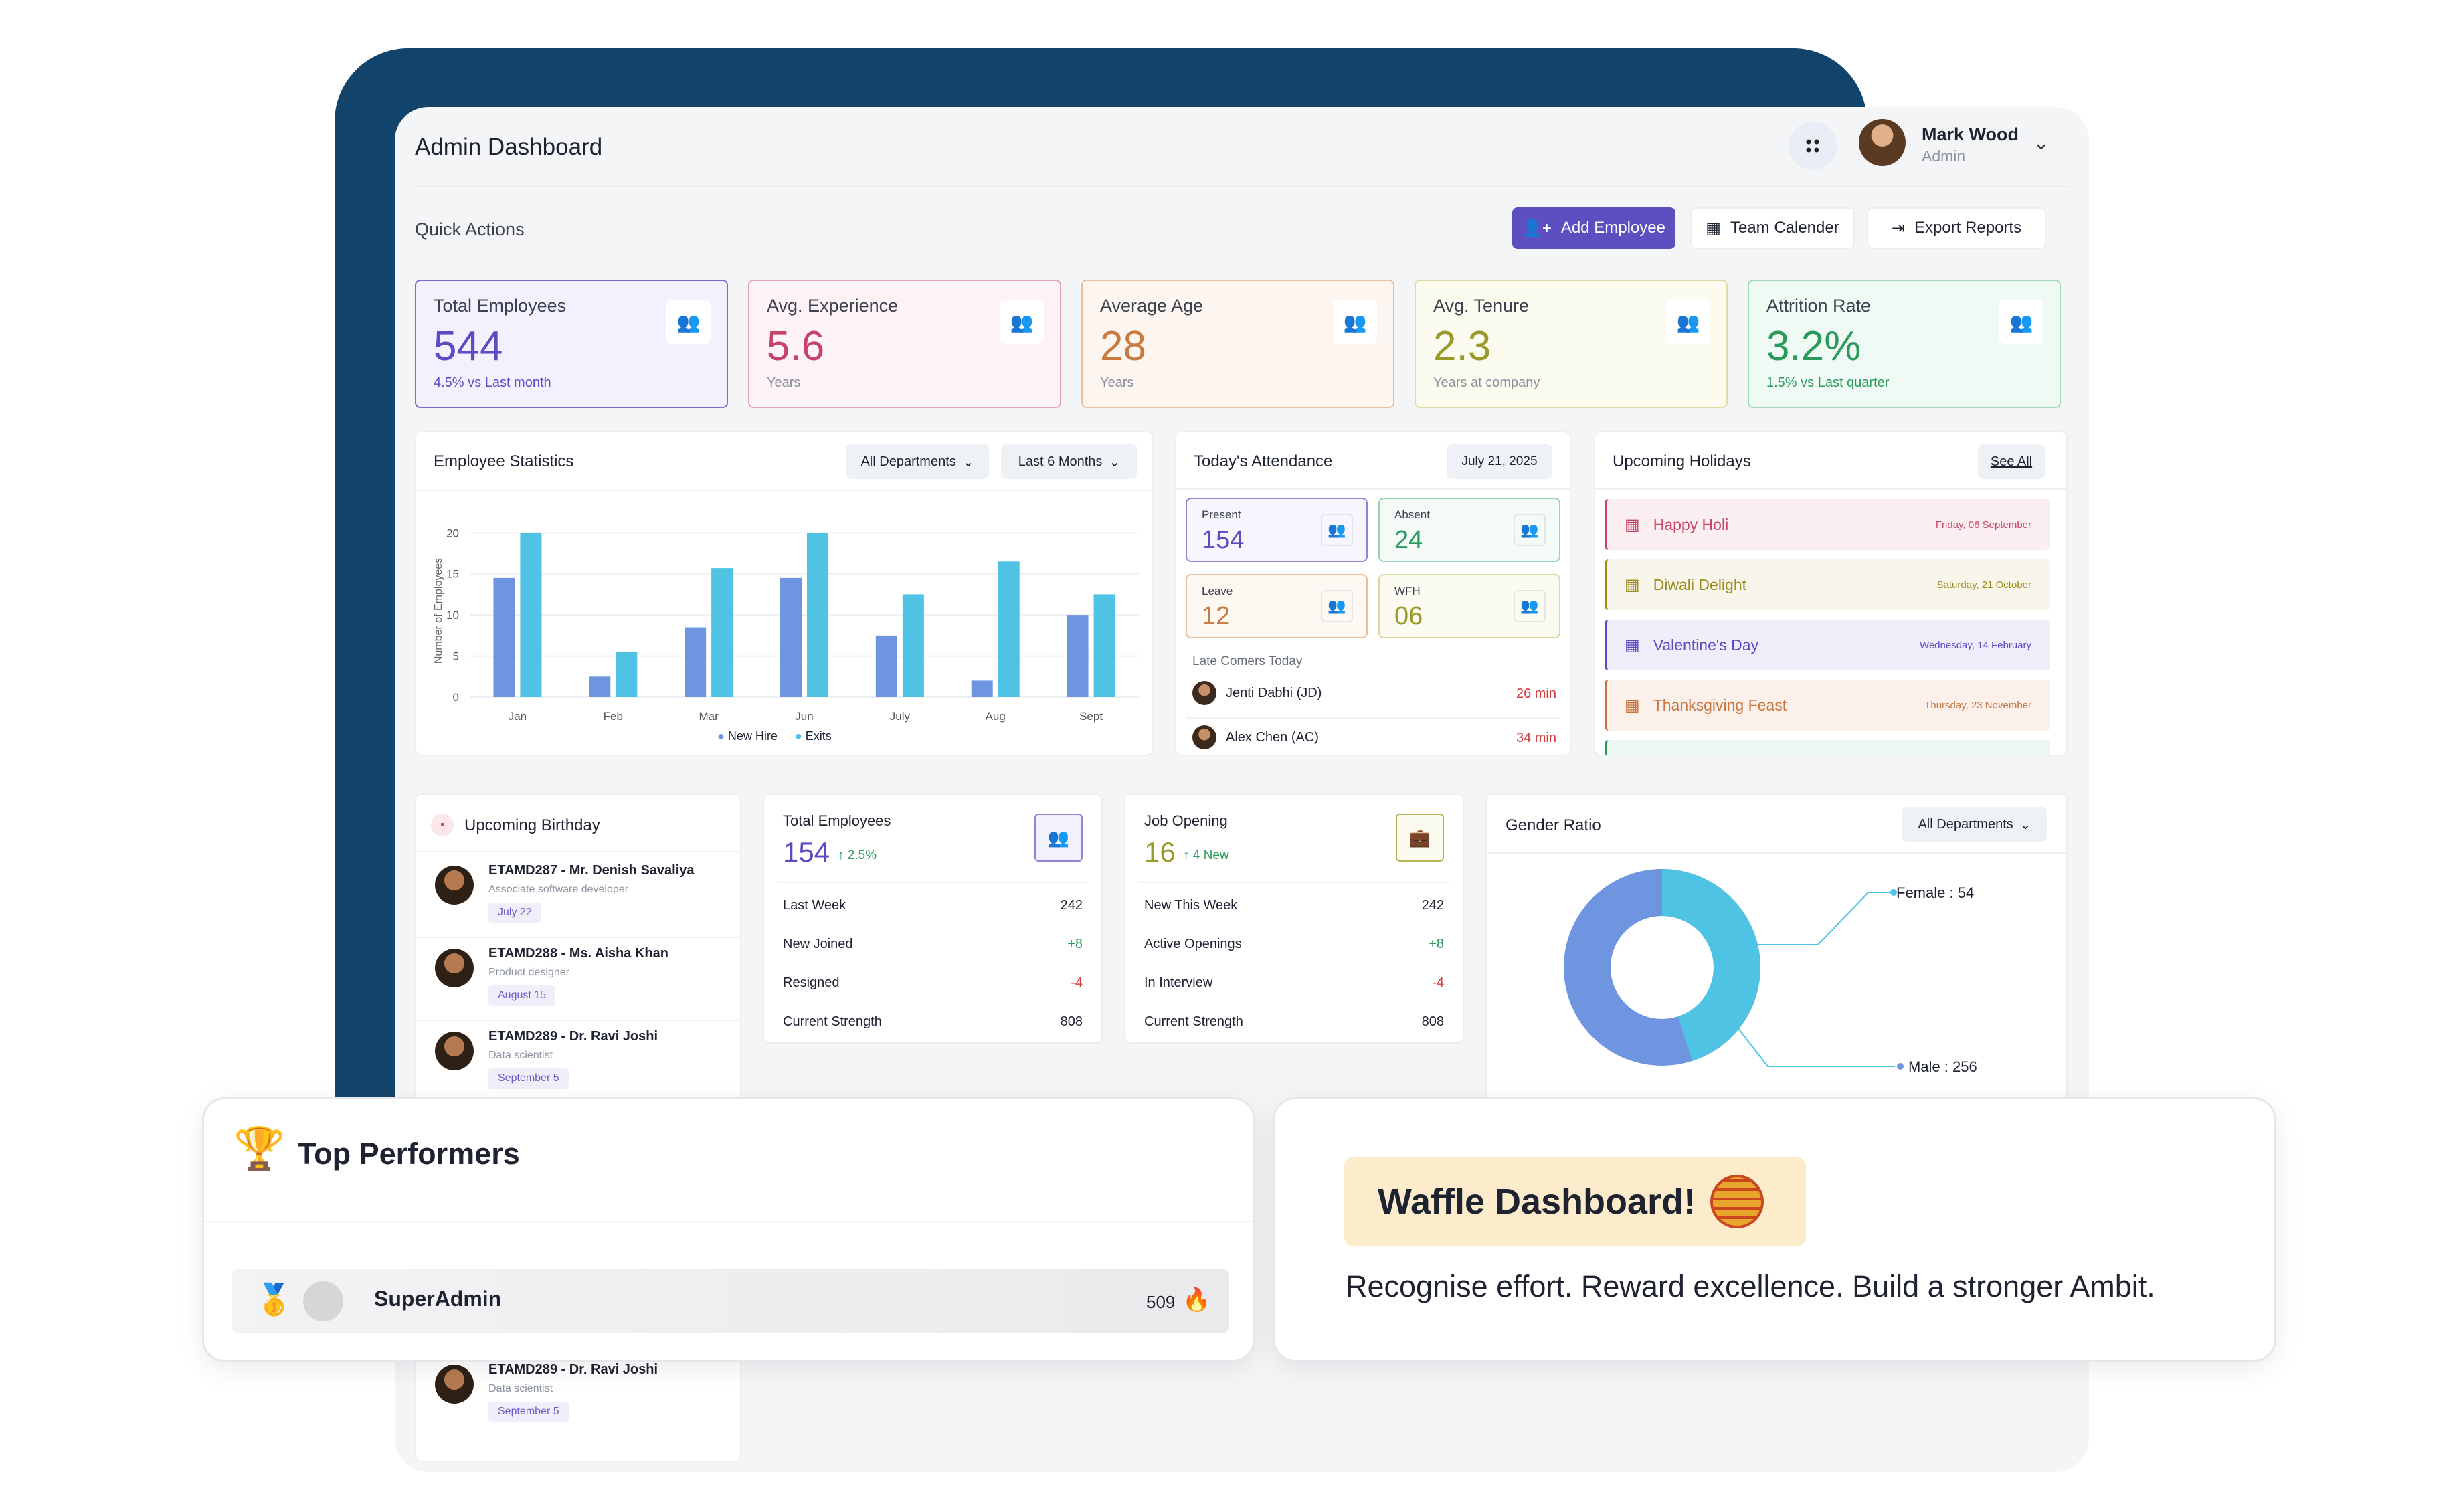 The height and width of the screenshot is (1512, 2457). Describe the element at coordinates (1161, 1302) in the screenshot. I see `performer-score: 509` at that location.